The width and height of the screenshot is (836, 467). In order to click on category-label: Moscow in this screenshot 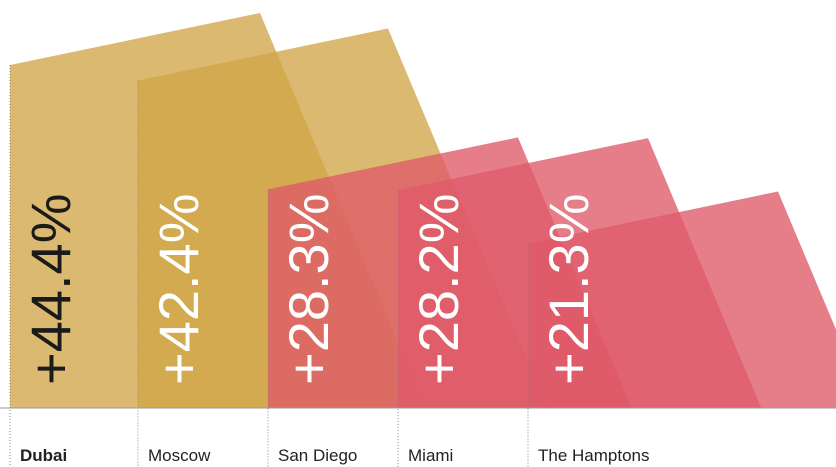, I will do `click(179, 455)`.